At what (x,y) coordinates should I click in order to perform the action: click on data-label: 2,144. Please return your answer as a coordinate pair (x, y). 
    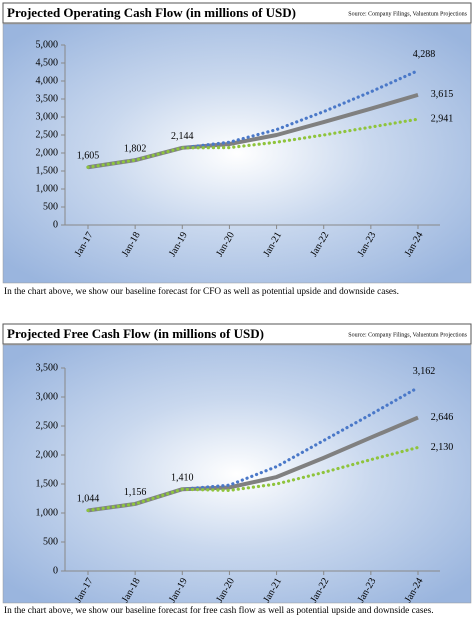
    Looking at the image, I should click on (182, 136).